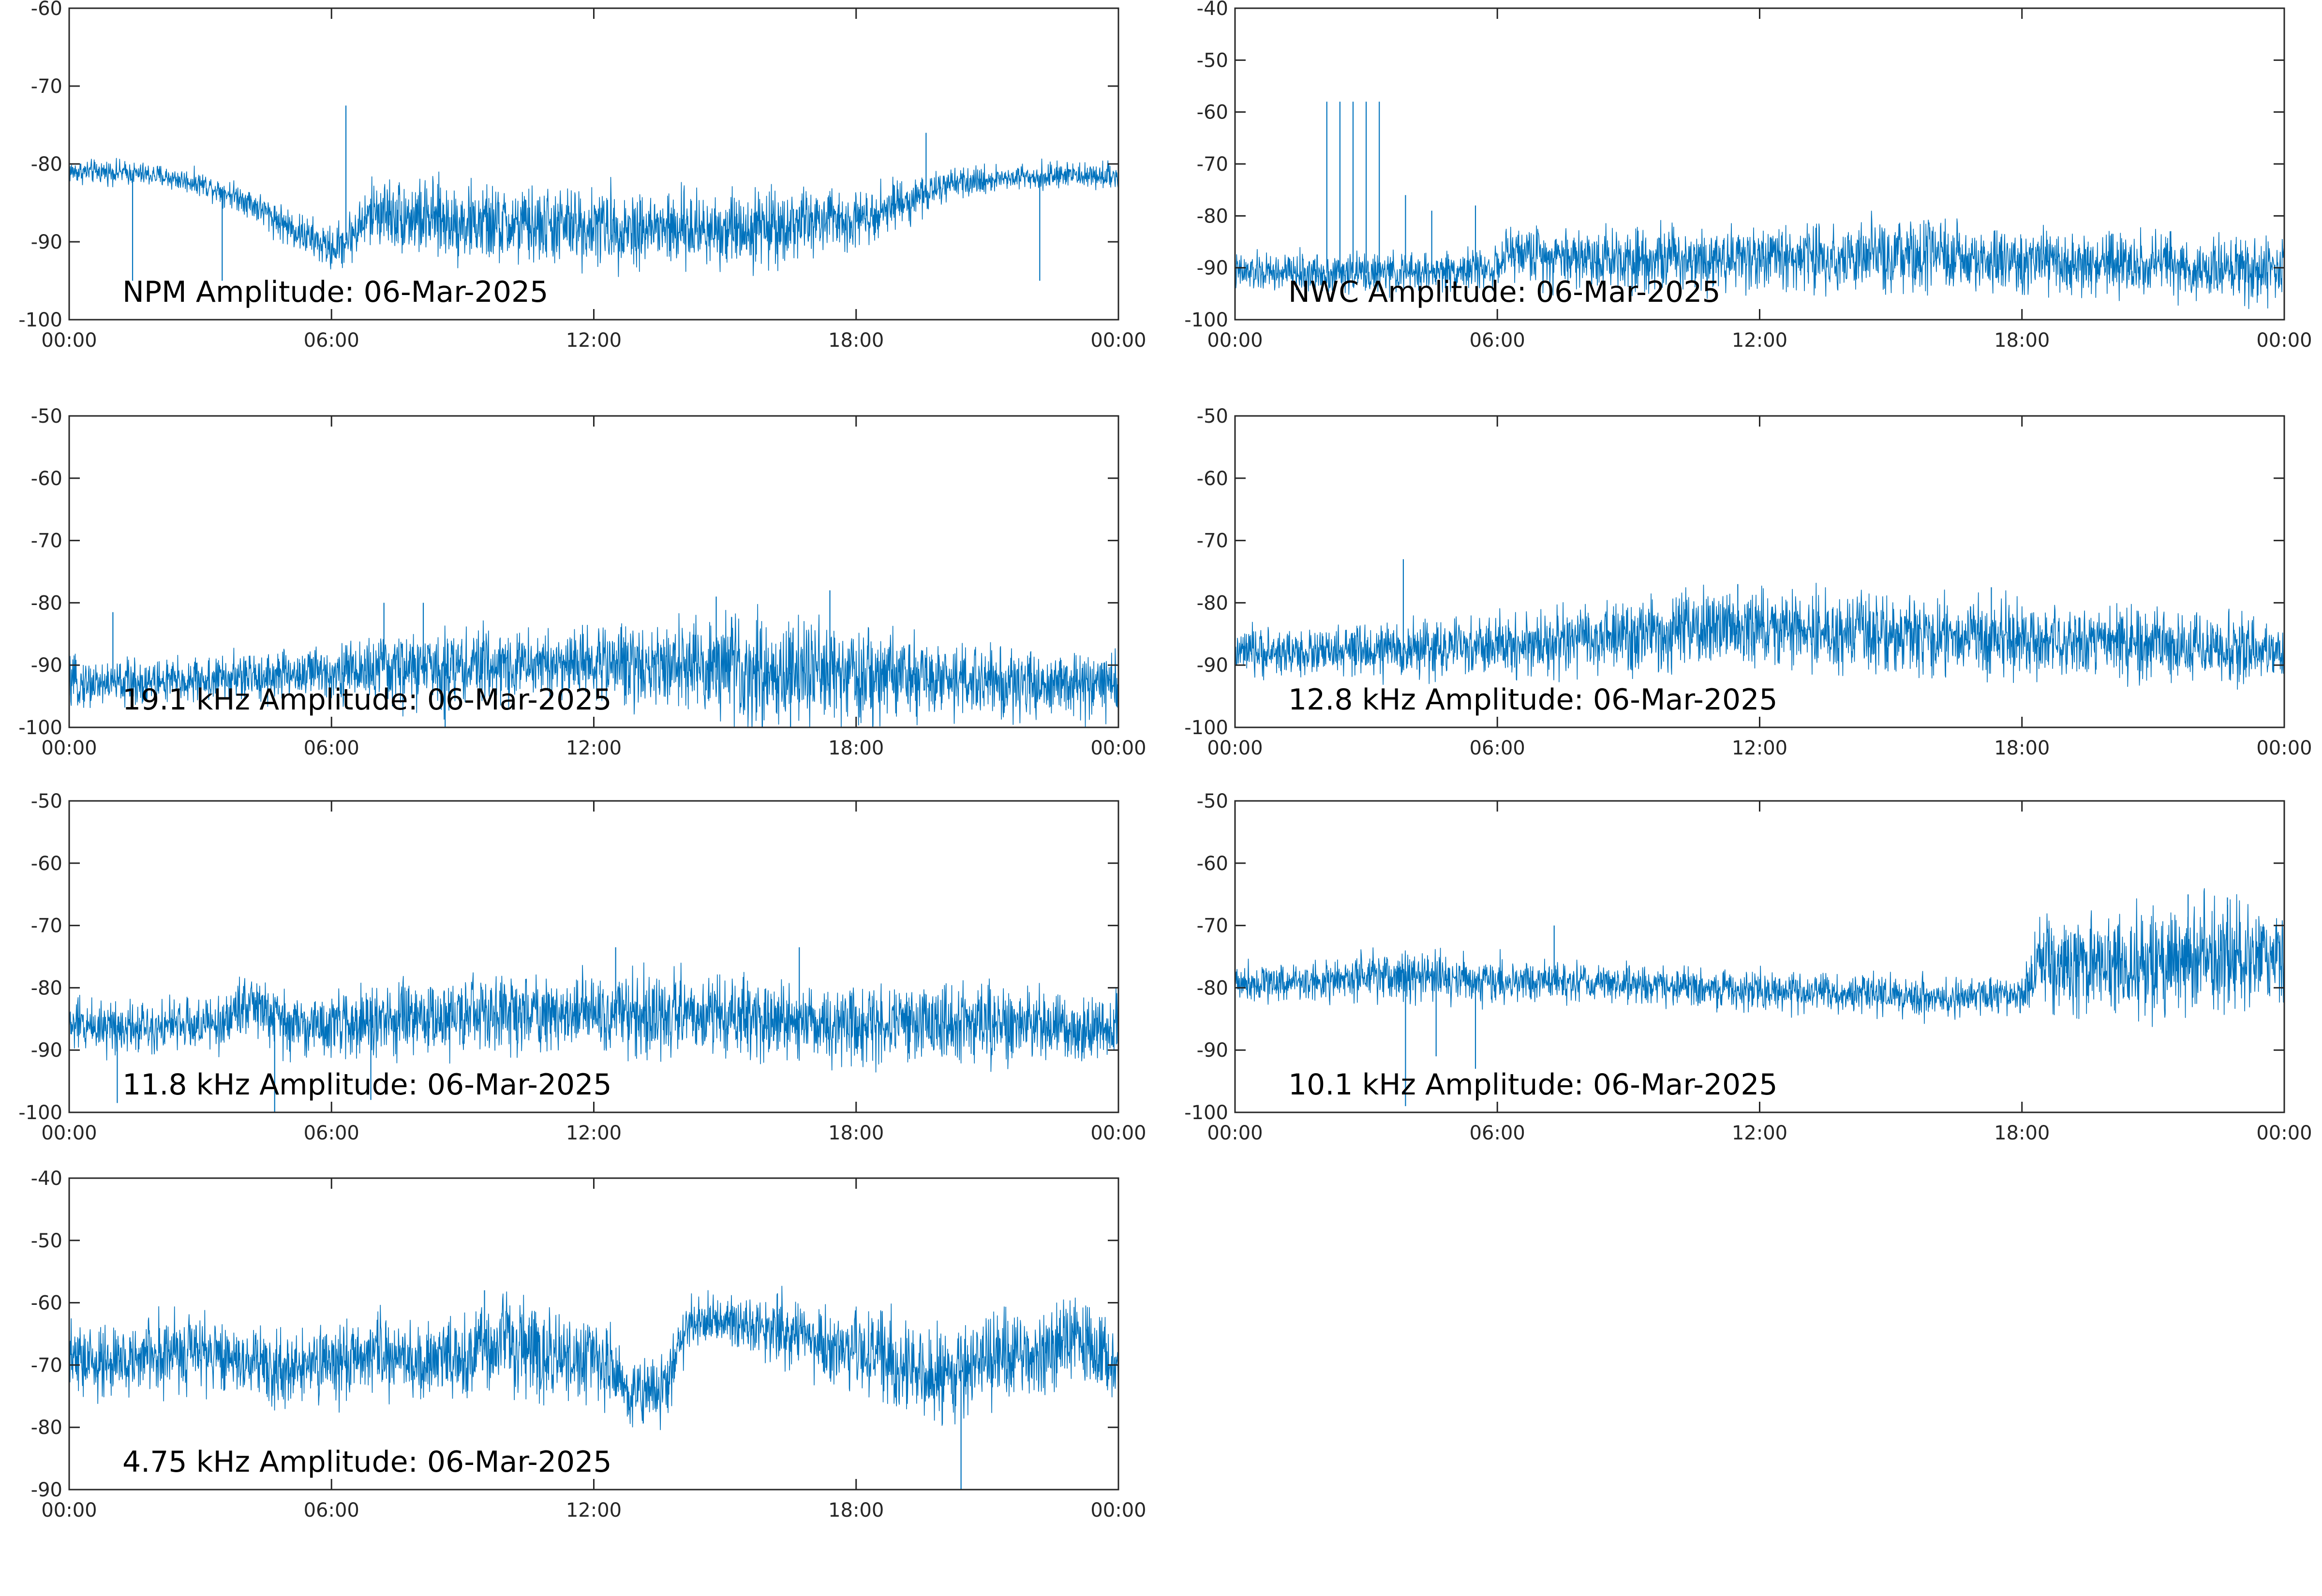  I want to click on panel-title: 19.1 kHz Amplitude: 06-Mar-2025, so click(367, 700).